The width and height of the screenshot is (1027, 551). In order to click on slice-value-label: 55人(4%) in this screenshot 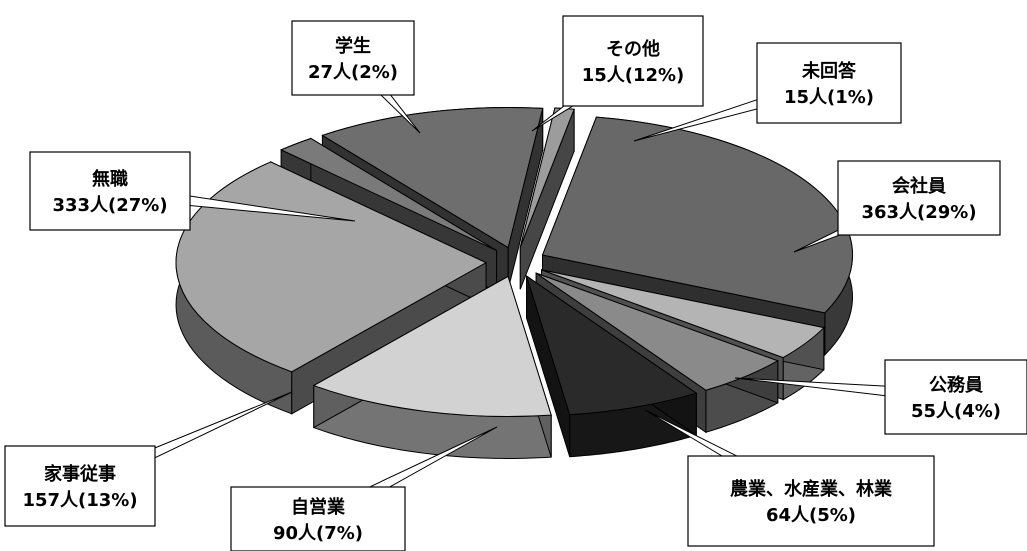, I will do `click(956, 411)`.